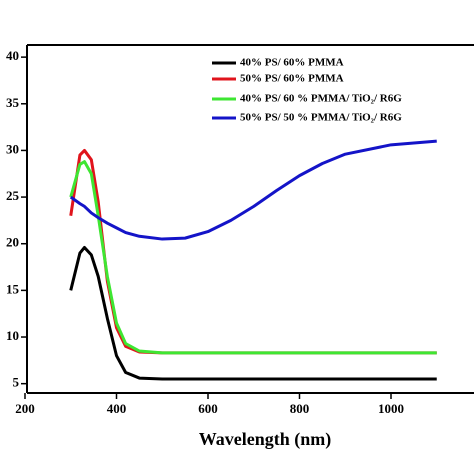 The width and height of the screenshot is (474, 474). What do you see at coordinates (16, 382) in the screenshot?
I see `y-tick-label: 5` at bounding box center [16, 382].